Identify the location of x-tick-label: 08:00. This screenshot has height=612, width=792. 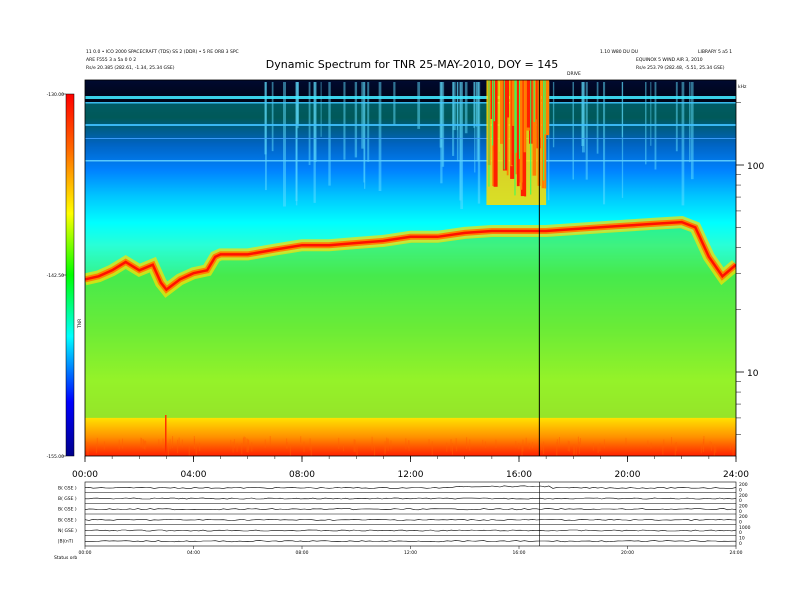
(302, 475).